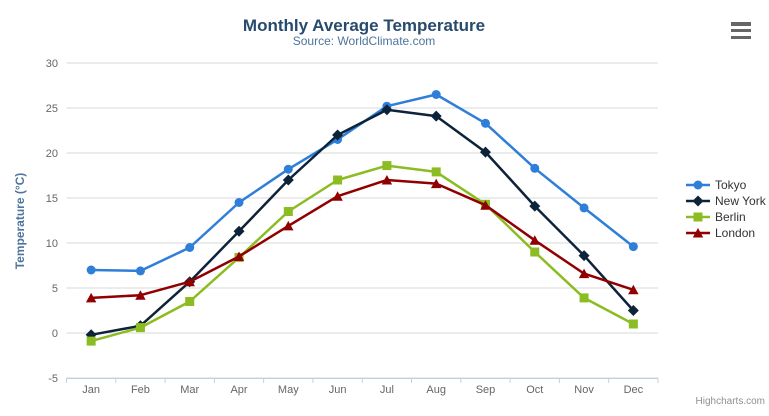  Describe the element at coordinates (731, 185) in the screenshot. I see `legend-label: Tokyo` at that location.